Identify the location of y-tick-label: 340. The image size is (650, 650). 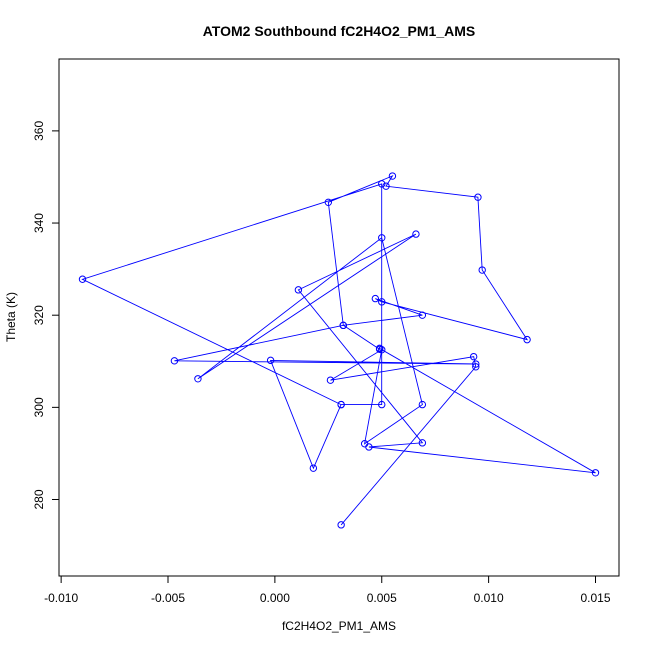
(39, 223).